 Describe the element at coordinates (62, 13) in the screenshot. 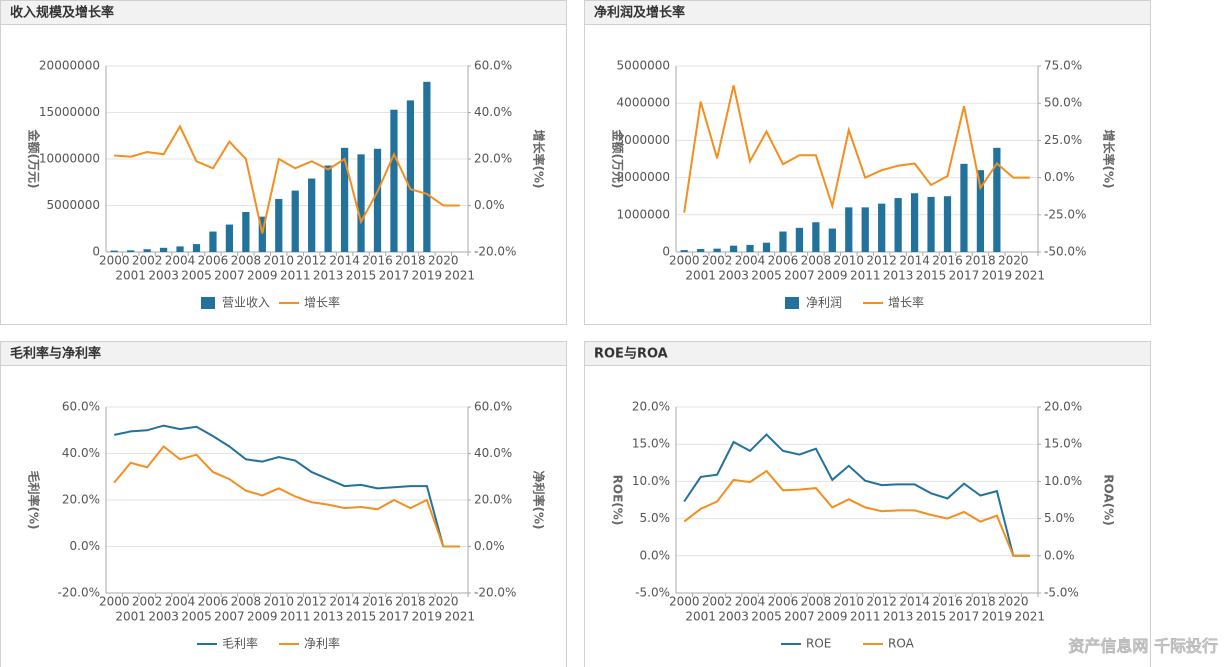

I see `panel-title: 收入规模及增长率` at that location.